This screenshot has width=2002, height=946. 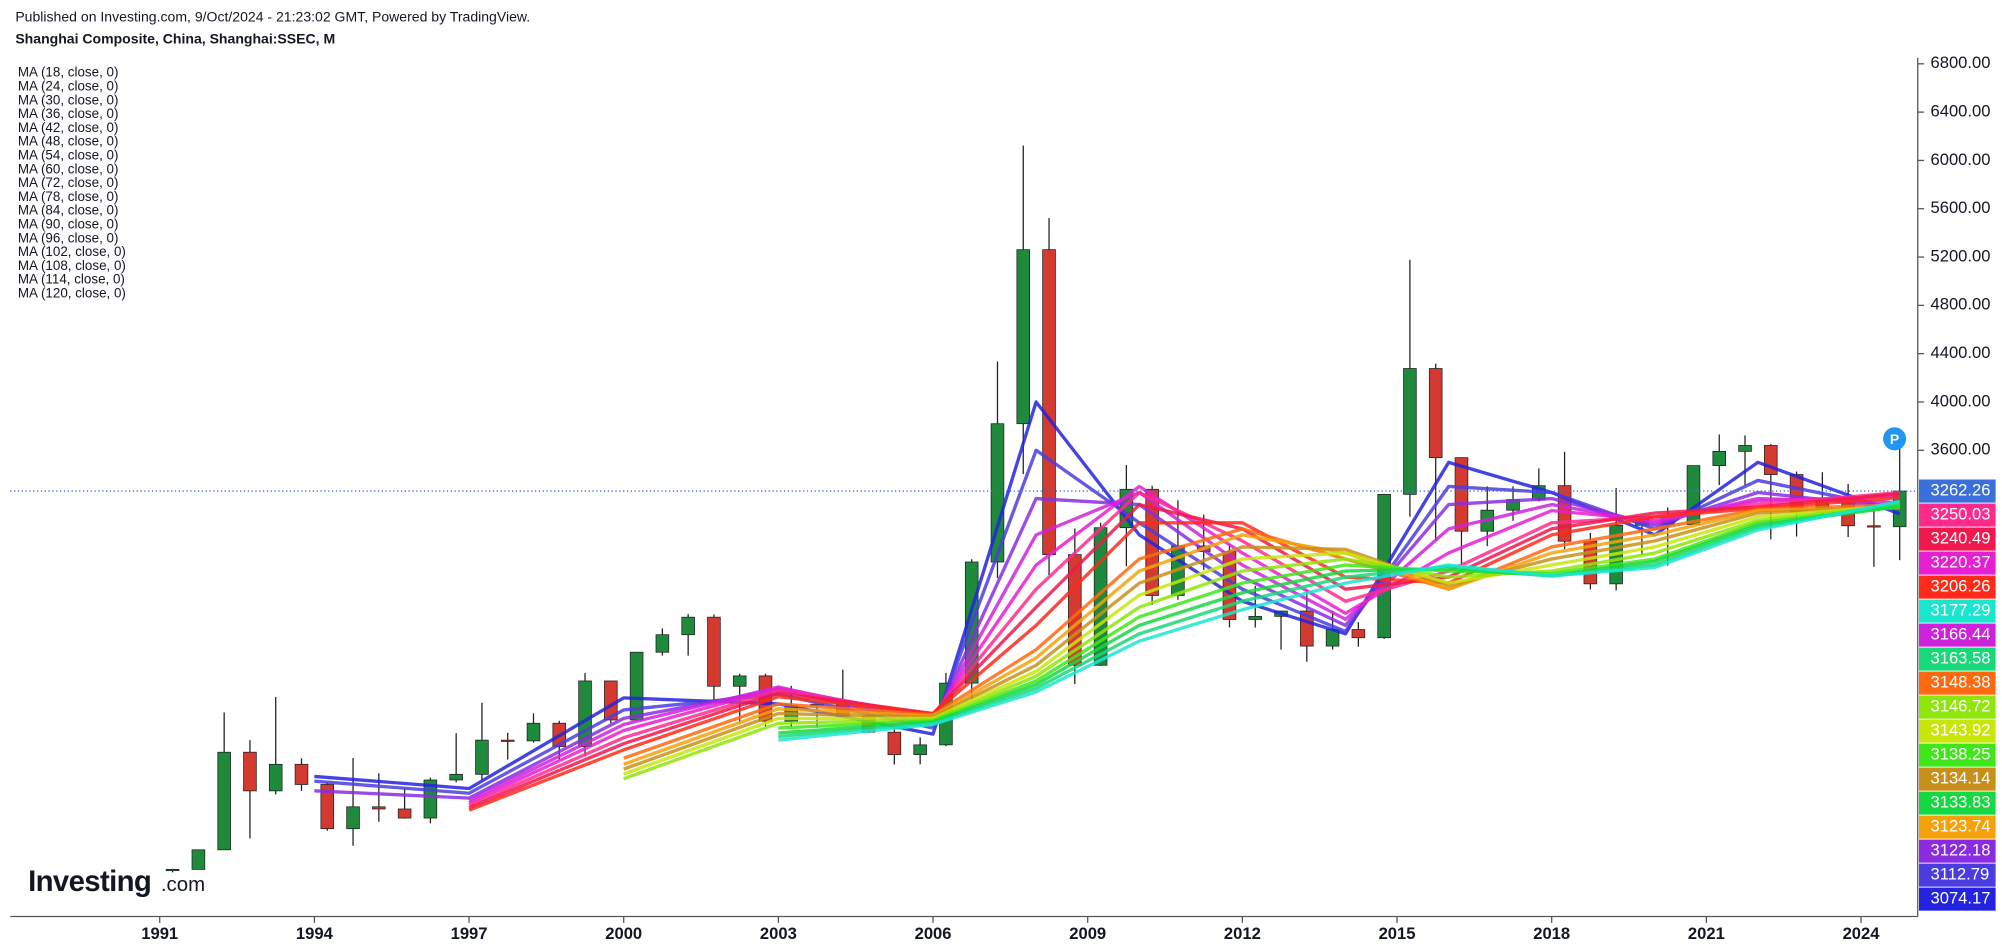 What do you see at coordinates (72, 265) in the screenshot?
I see `legend-entry: MA (108, close, 0)` at bounding box center [72, 265].